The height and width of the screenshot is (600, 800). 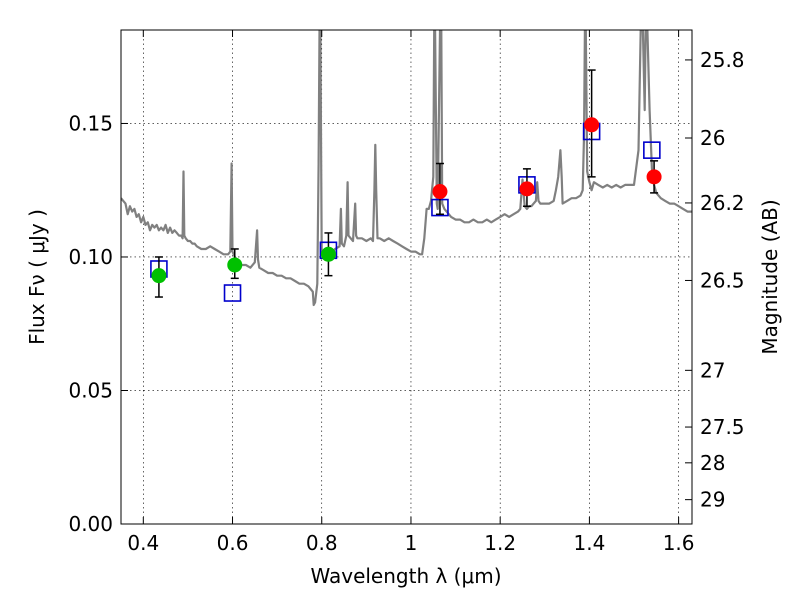 I want to click on x-tick-label: 1, so click(x=411, y=543).